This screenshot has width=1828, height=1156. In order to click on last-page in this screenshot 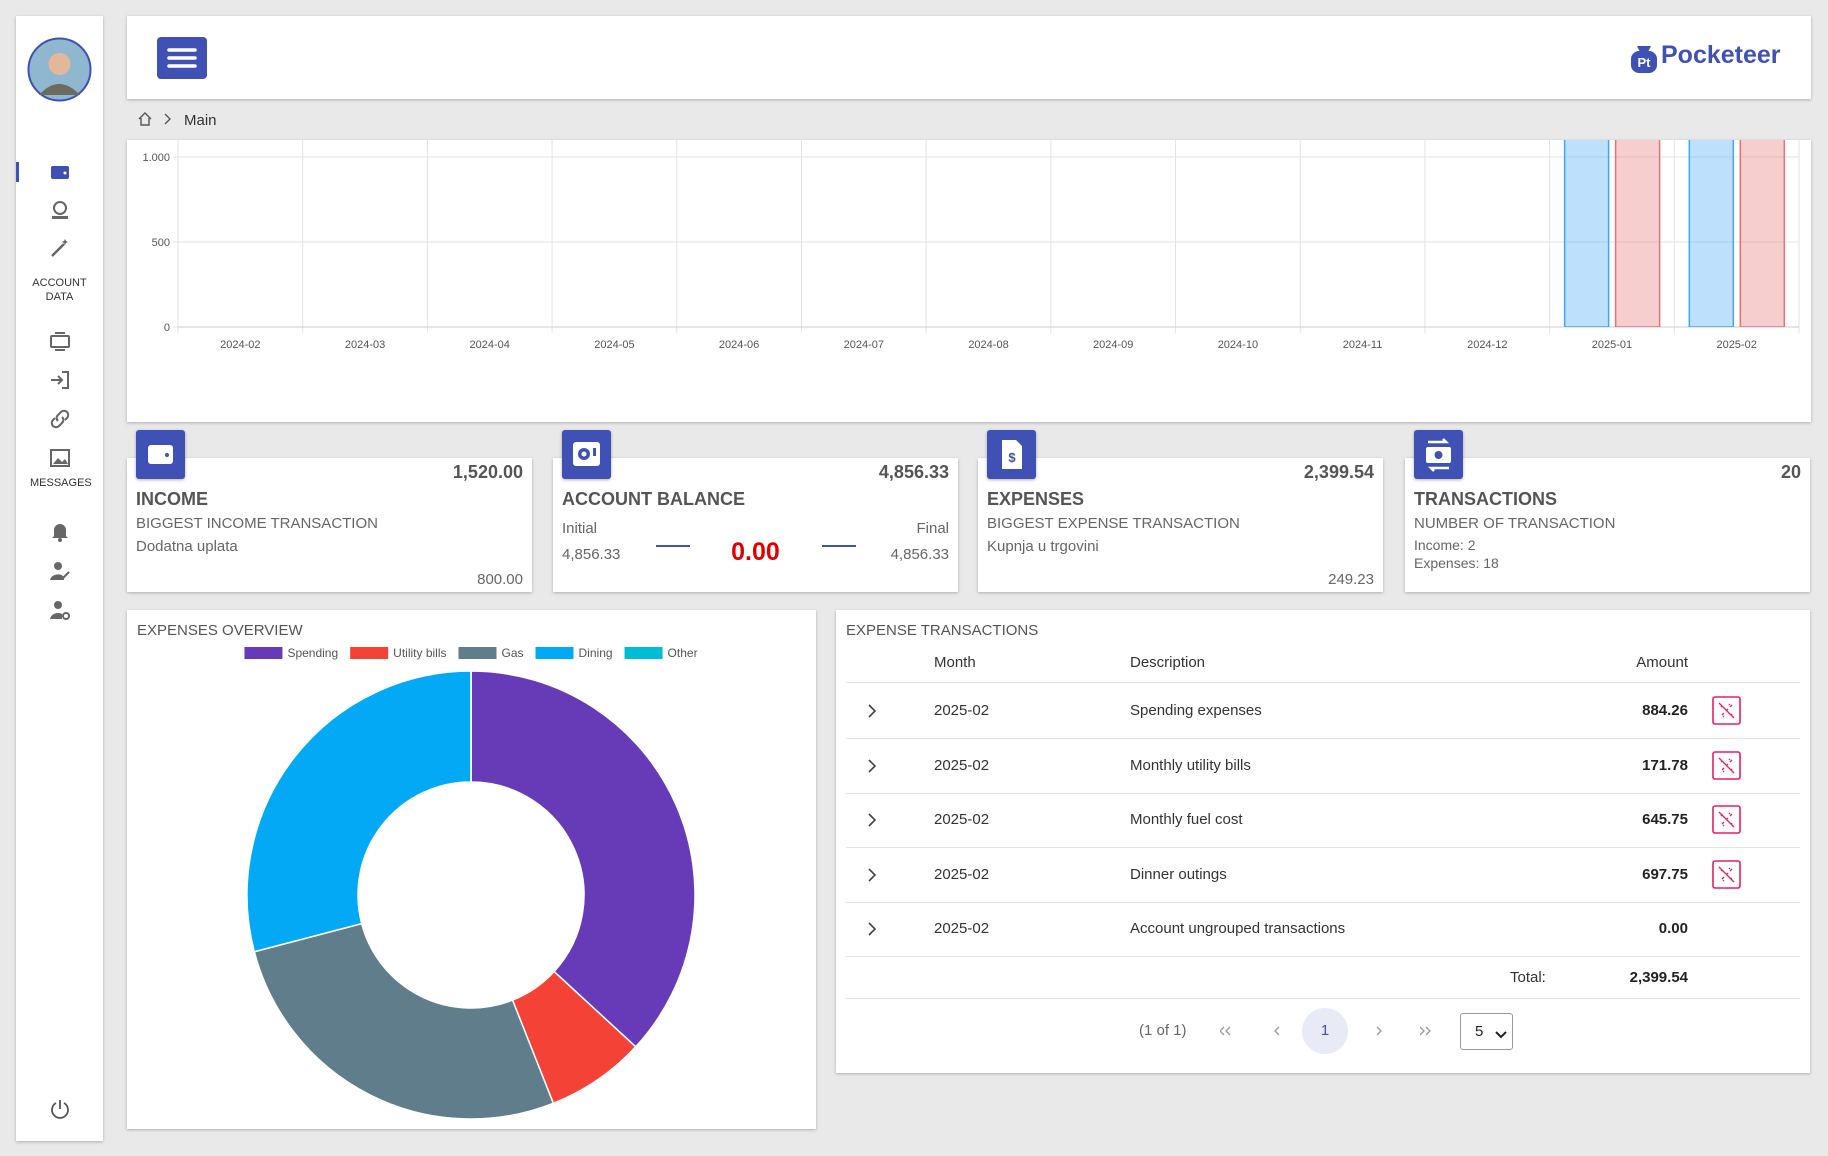, I will do `click(1425, 1033)`.